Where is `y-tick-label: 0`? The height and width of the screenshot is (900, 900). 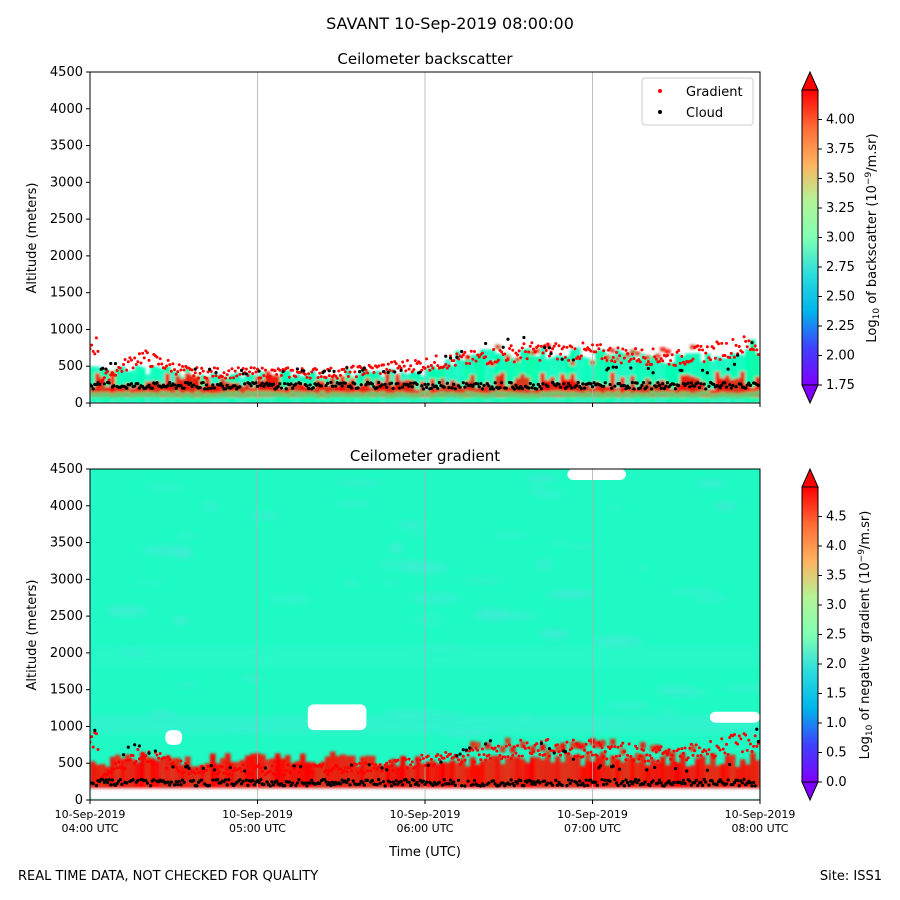
y-tick-label: 0 is located at coordinates (79, 800).